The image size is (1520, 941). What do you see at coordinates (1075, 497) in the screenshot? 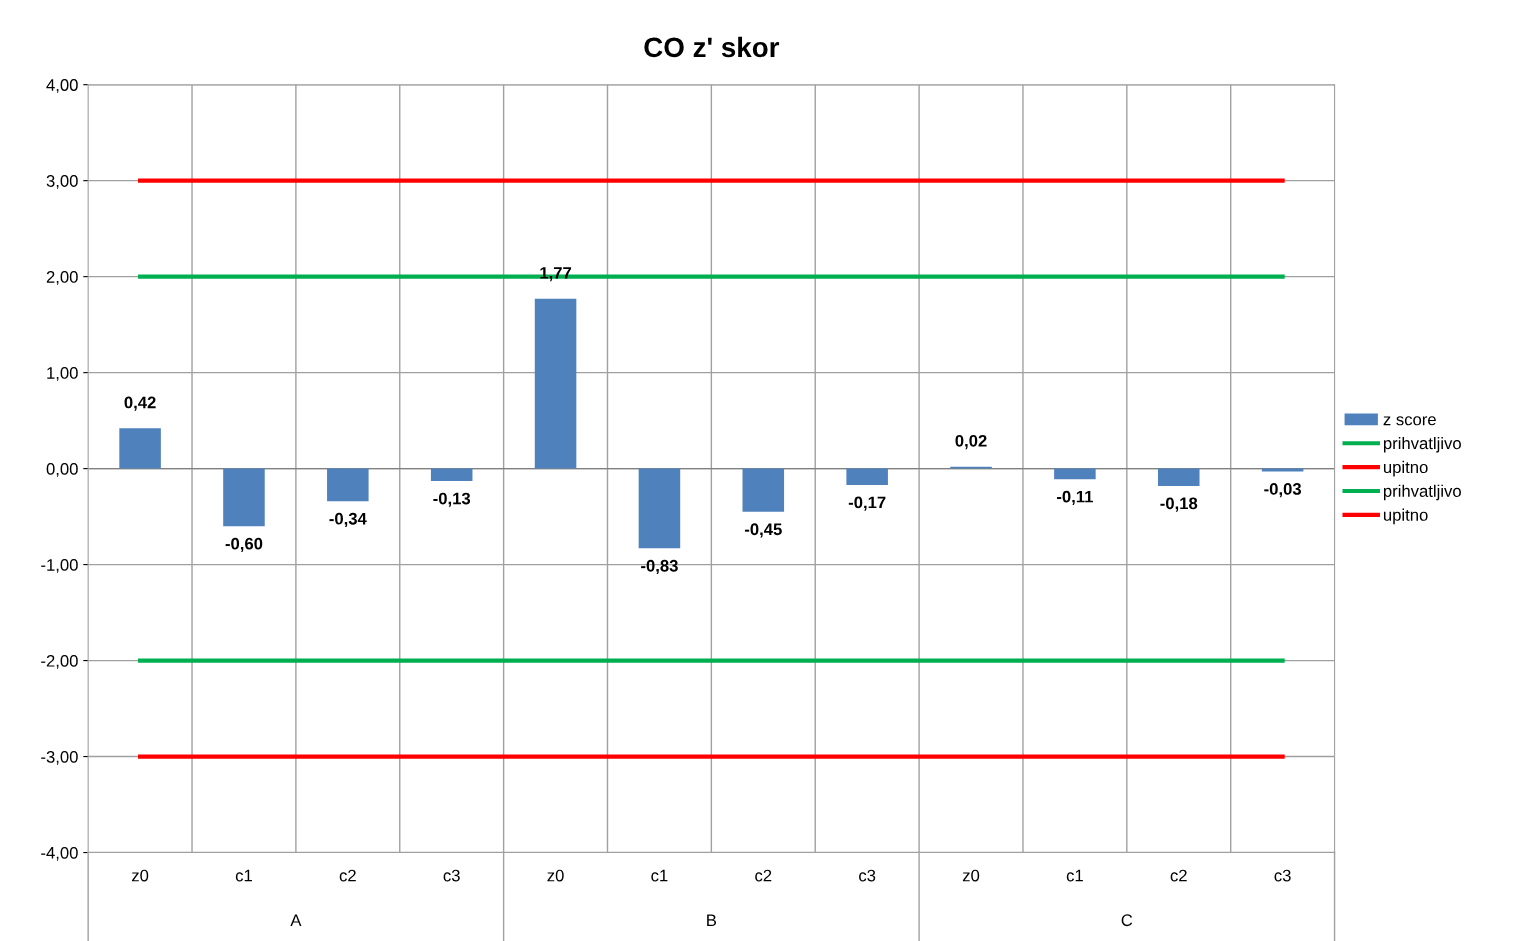
I see `data-label: -0,11` at bounding box center [1075, 497].